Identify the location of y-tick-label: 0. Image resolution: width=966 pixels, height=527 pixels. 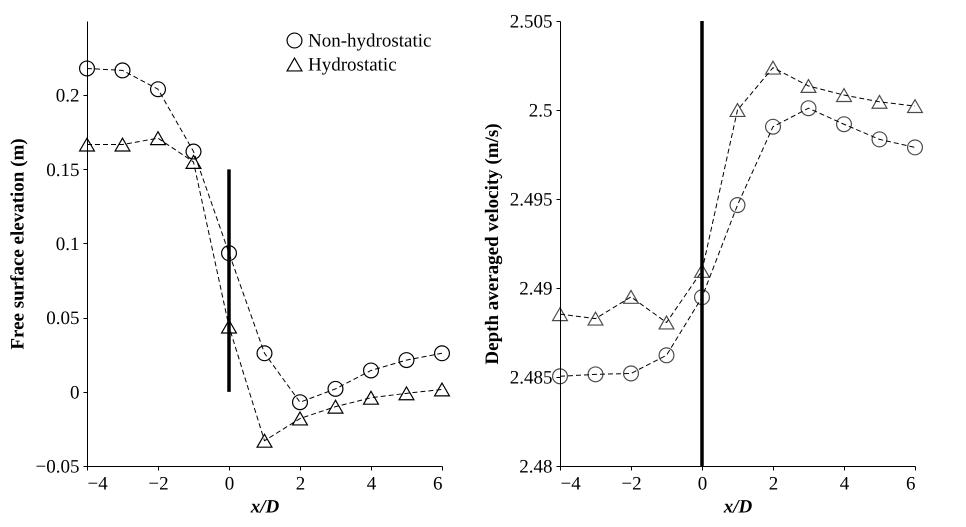
(75, 393).